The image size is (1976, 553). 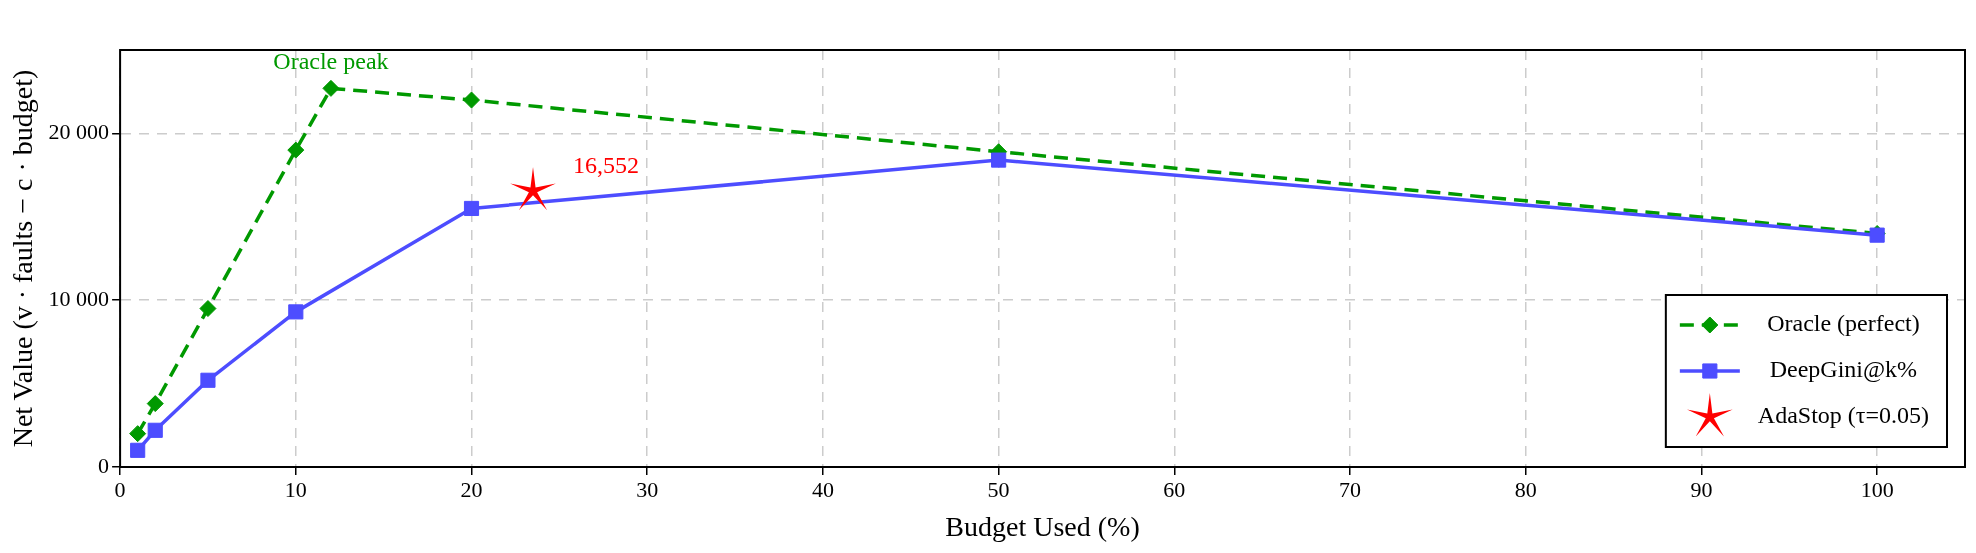 I want to click on x-tick-label: 50, so click(x=998, y=489).